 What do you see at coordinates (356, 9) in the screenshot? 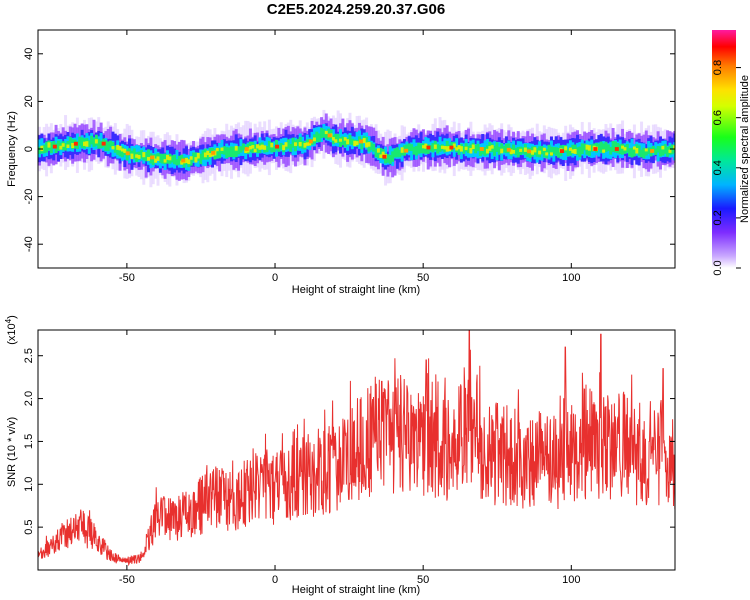
I see `chart-title: C2E5.2024.259.20.37.G06` at bounding box center [356, 9].